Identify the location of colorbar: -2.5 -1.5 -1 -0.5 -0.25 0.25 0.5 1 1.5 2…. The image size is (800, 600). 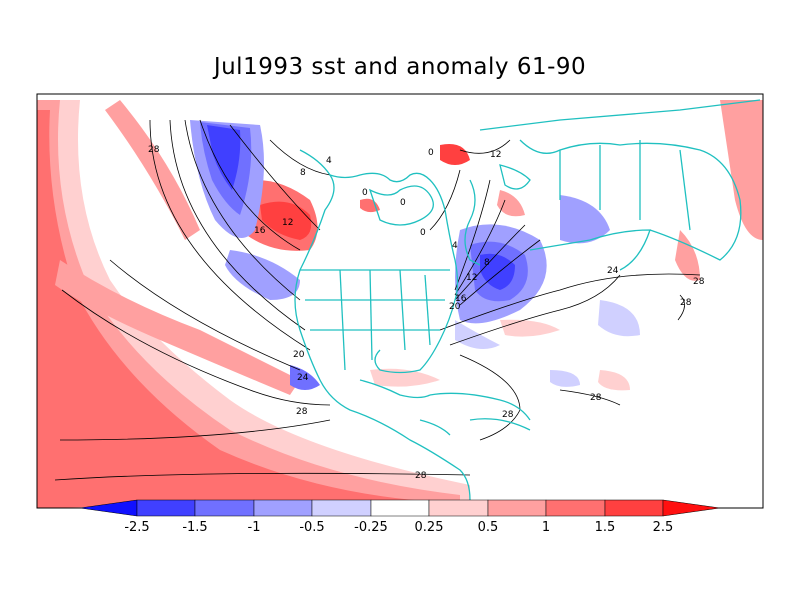
(400, 517).